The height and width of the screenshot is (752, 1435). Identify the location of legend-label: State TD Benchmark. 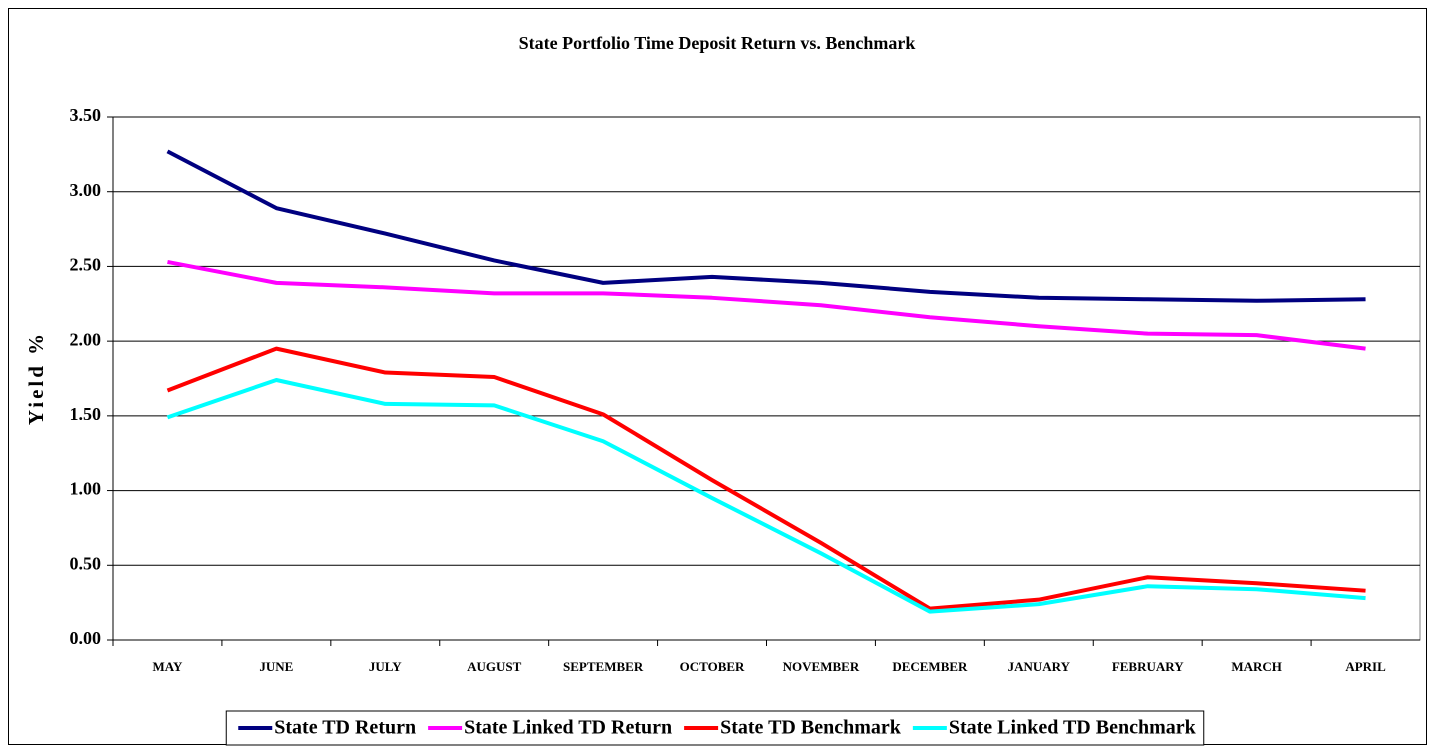
(811, 728).